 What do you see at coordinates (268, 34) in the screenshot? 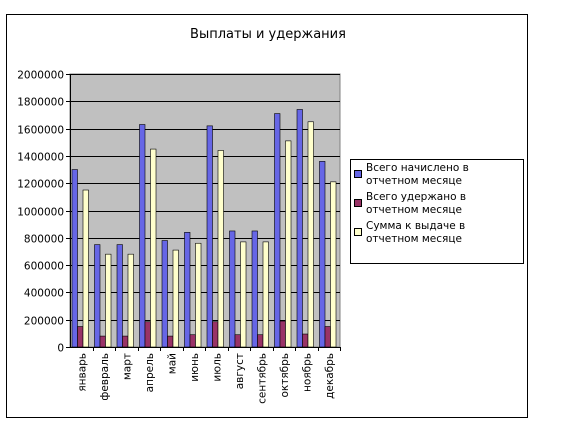
I see `chart-title: Выплаты и удержания` at bounding box center [268, 34].